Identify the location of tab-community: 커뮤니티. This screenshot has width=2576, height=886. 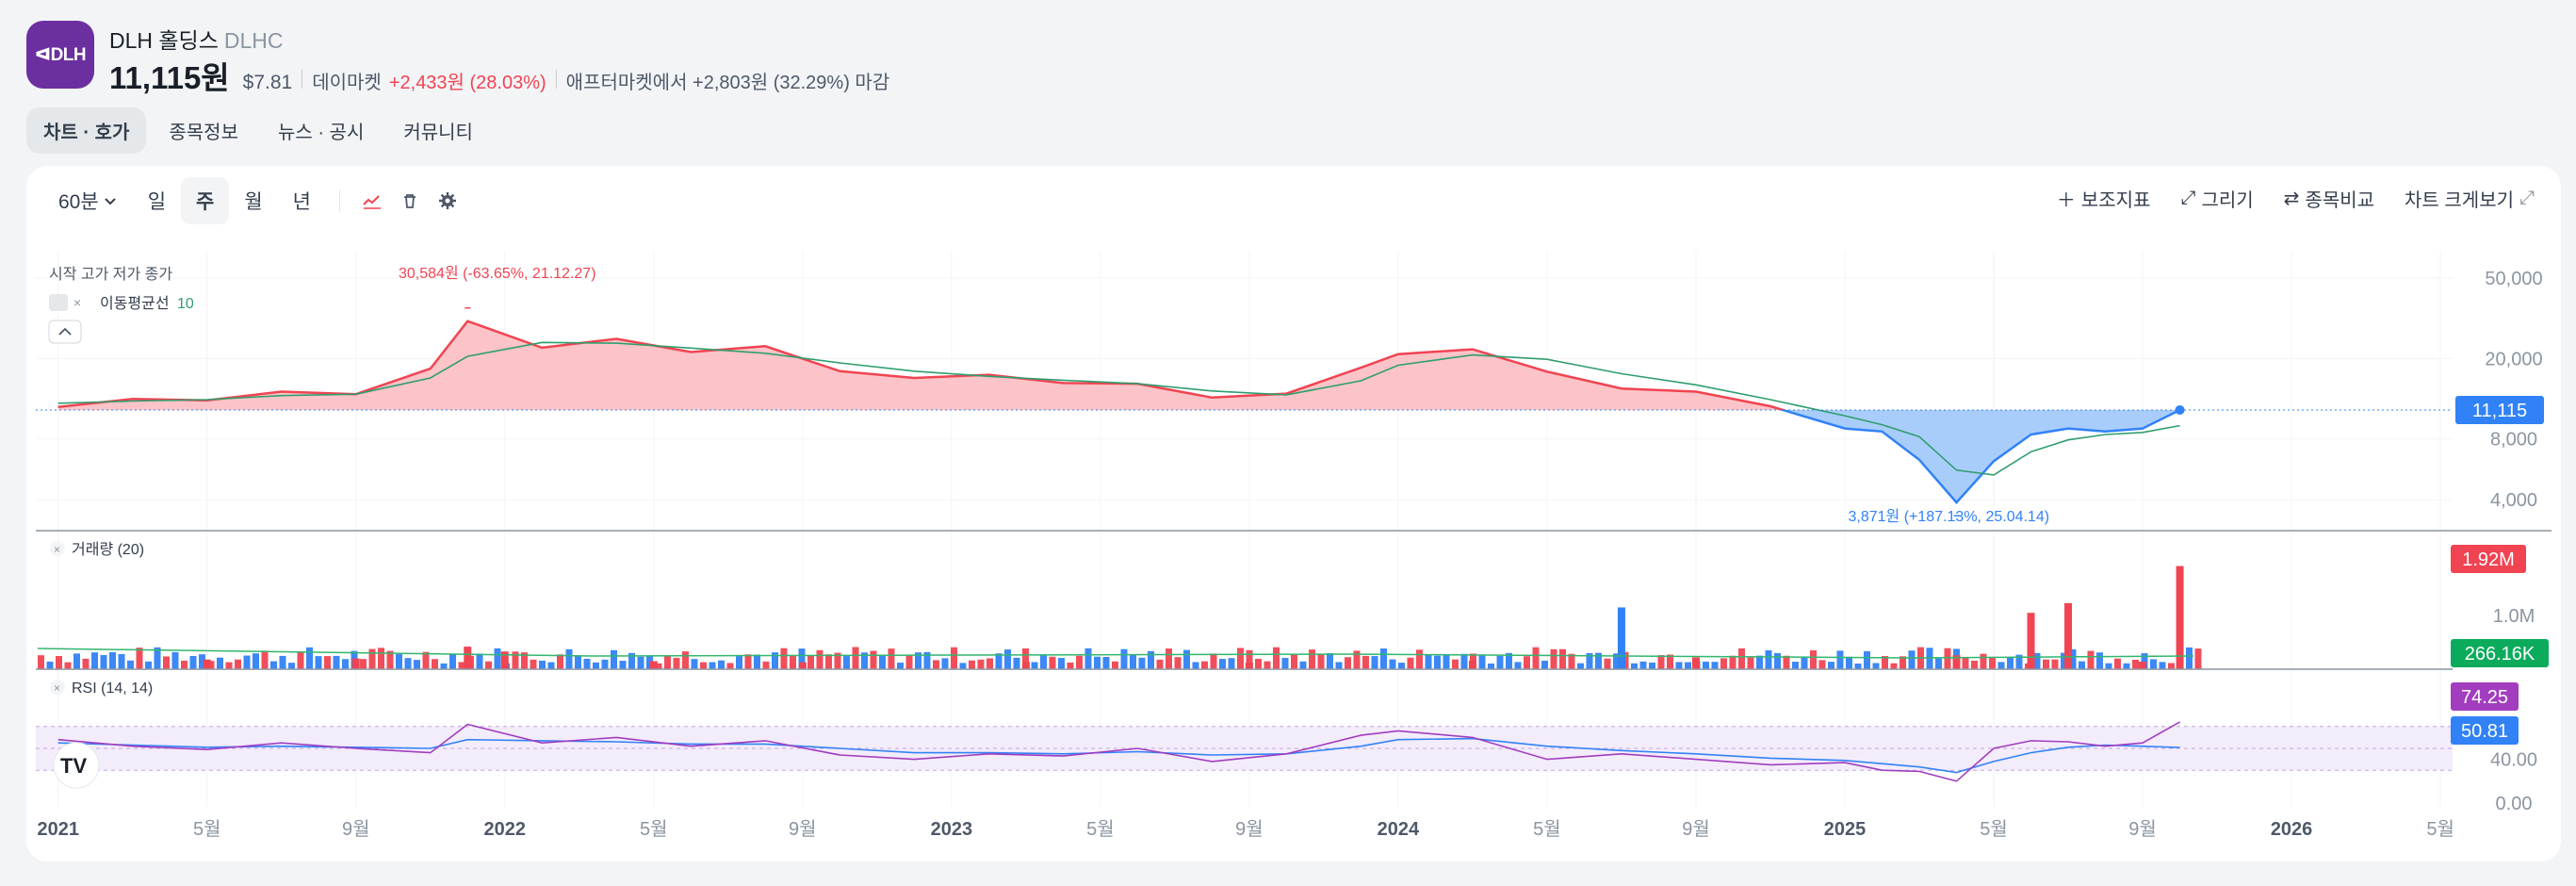
(438, 133).